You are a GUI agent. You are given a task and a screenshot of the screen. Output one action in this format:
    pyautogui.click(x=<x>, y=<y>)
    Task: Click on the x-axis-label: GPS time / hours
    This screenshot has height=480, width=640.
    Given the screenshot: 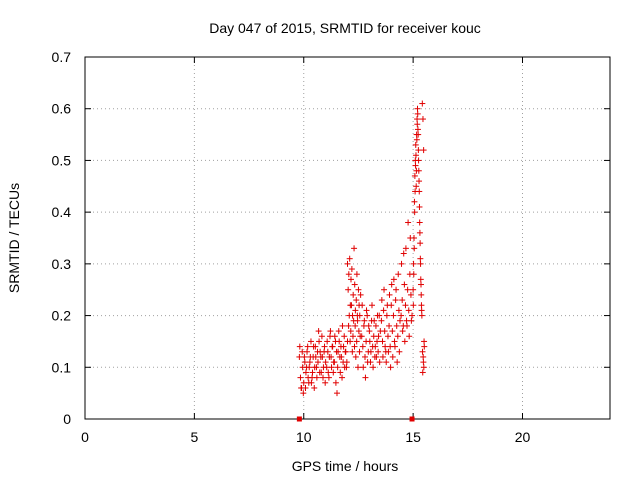 What is the action you would take?
    pyautogui.click(x=345, y=466)
    